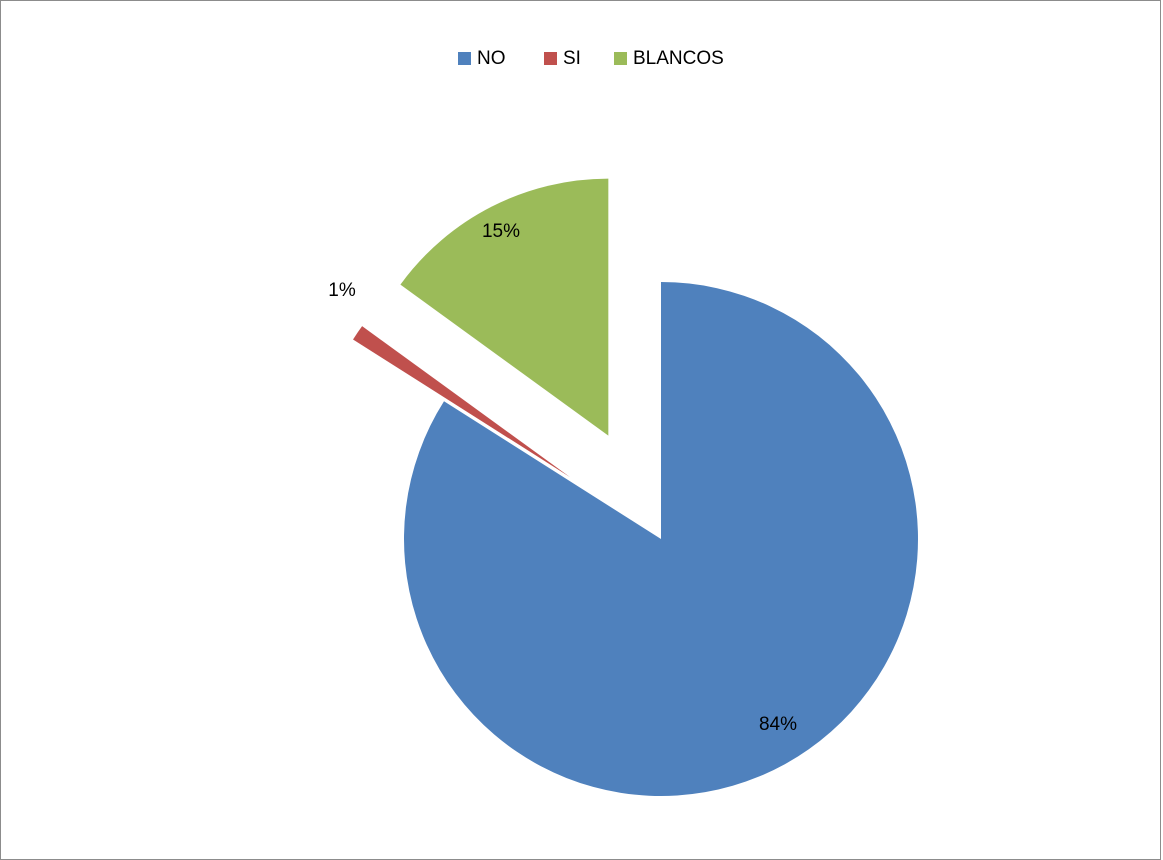  Describe the element at coordinates (342, 290) in the screenshot. I see `data-label-si: 1%` at that location.